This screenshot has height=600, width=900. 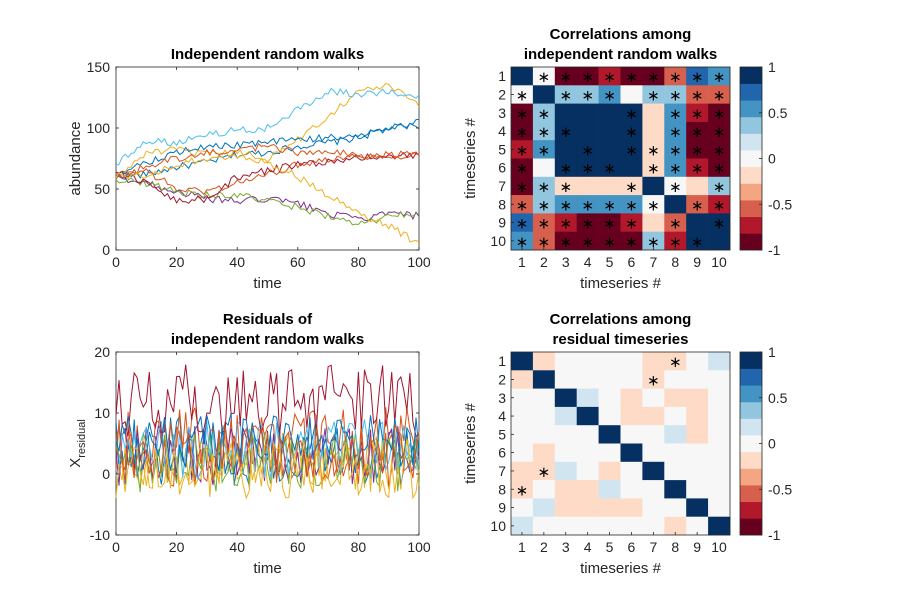 I want to click on colorbar-tick-label: 0, so click(x=772, y=444).